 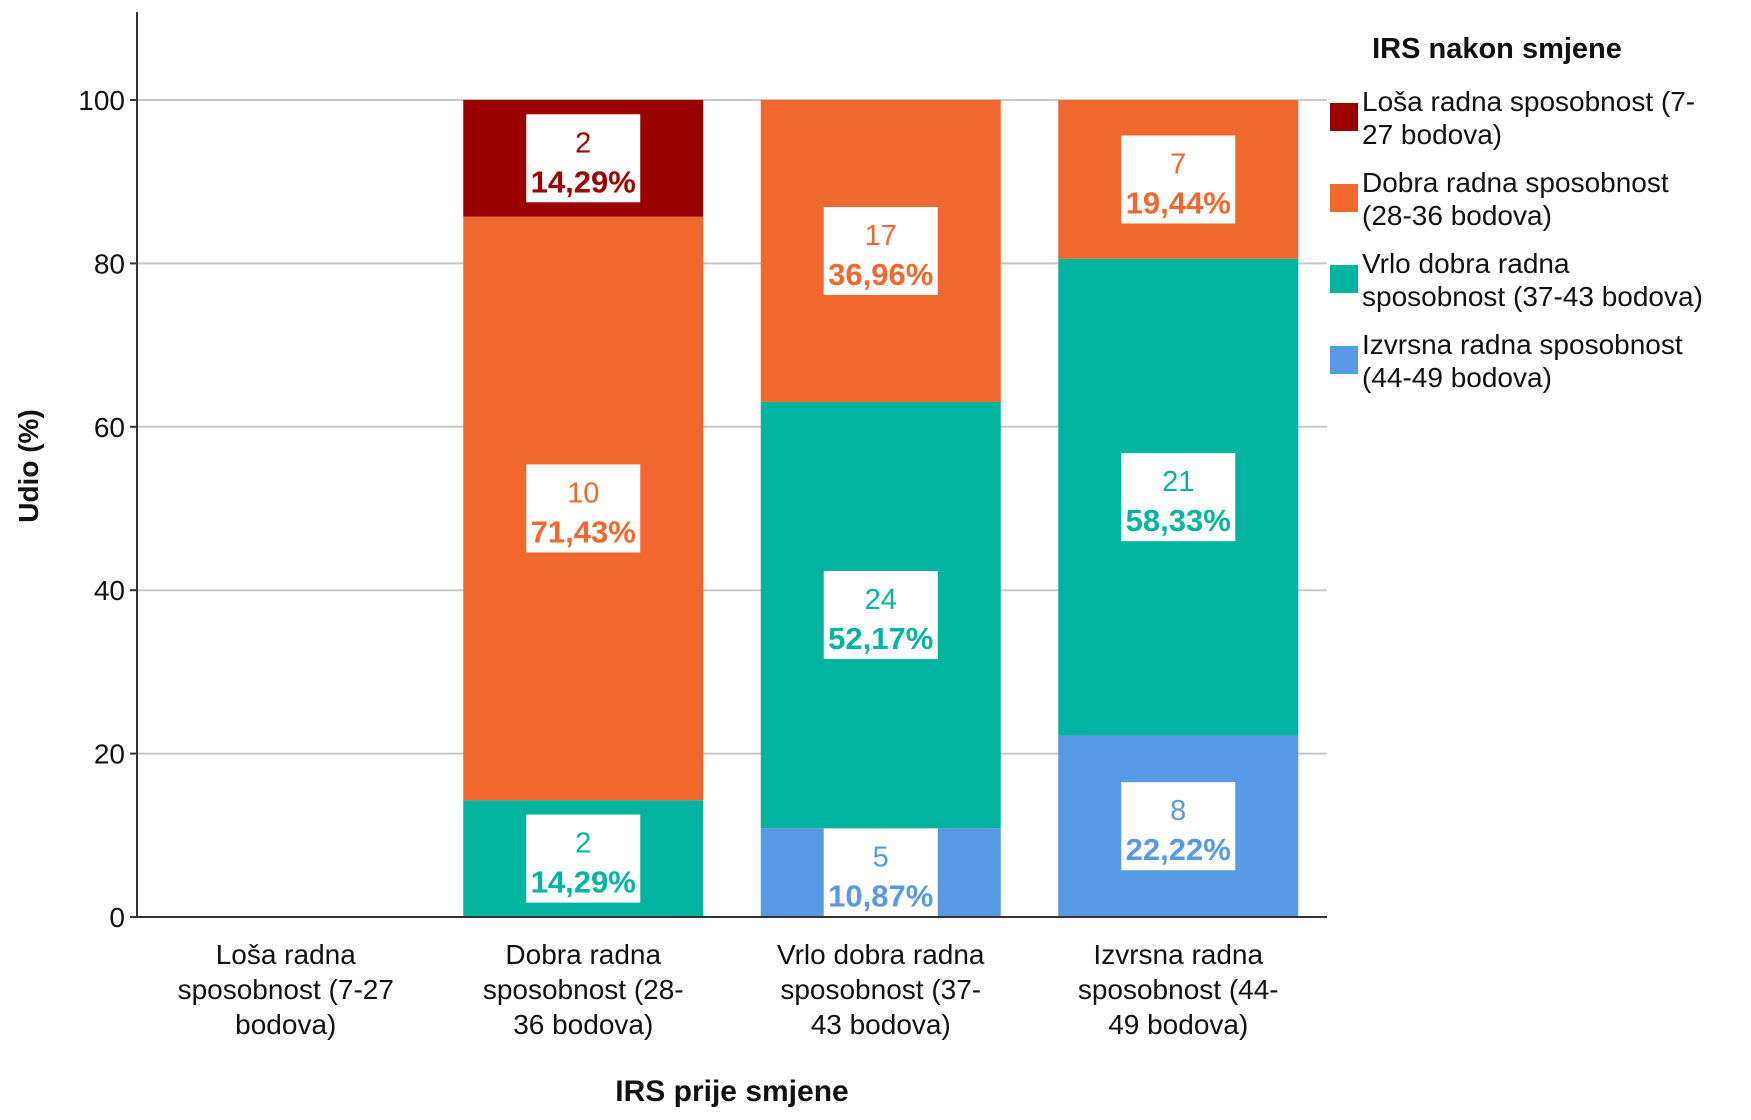 What do you see at coordinates (1178, 849) in the screenshot?
I see `data-label-percent: 22,22%` at bounding box center [1178, 849].